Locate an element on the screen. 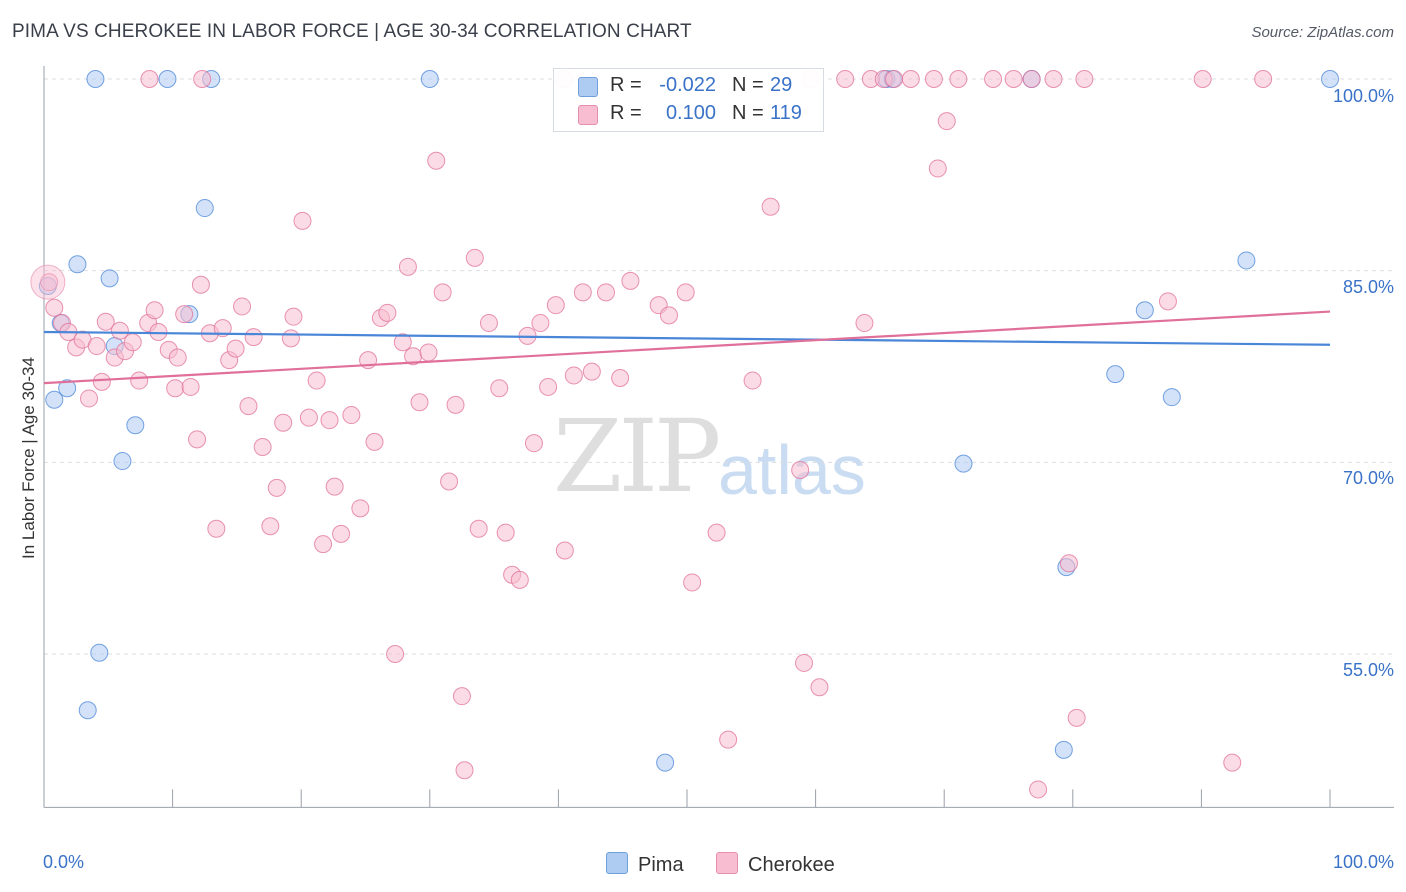  trend-lines is located at coordinates (687, 347).